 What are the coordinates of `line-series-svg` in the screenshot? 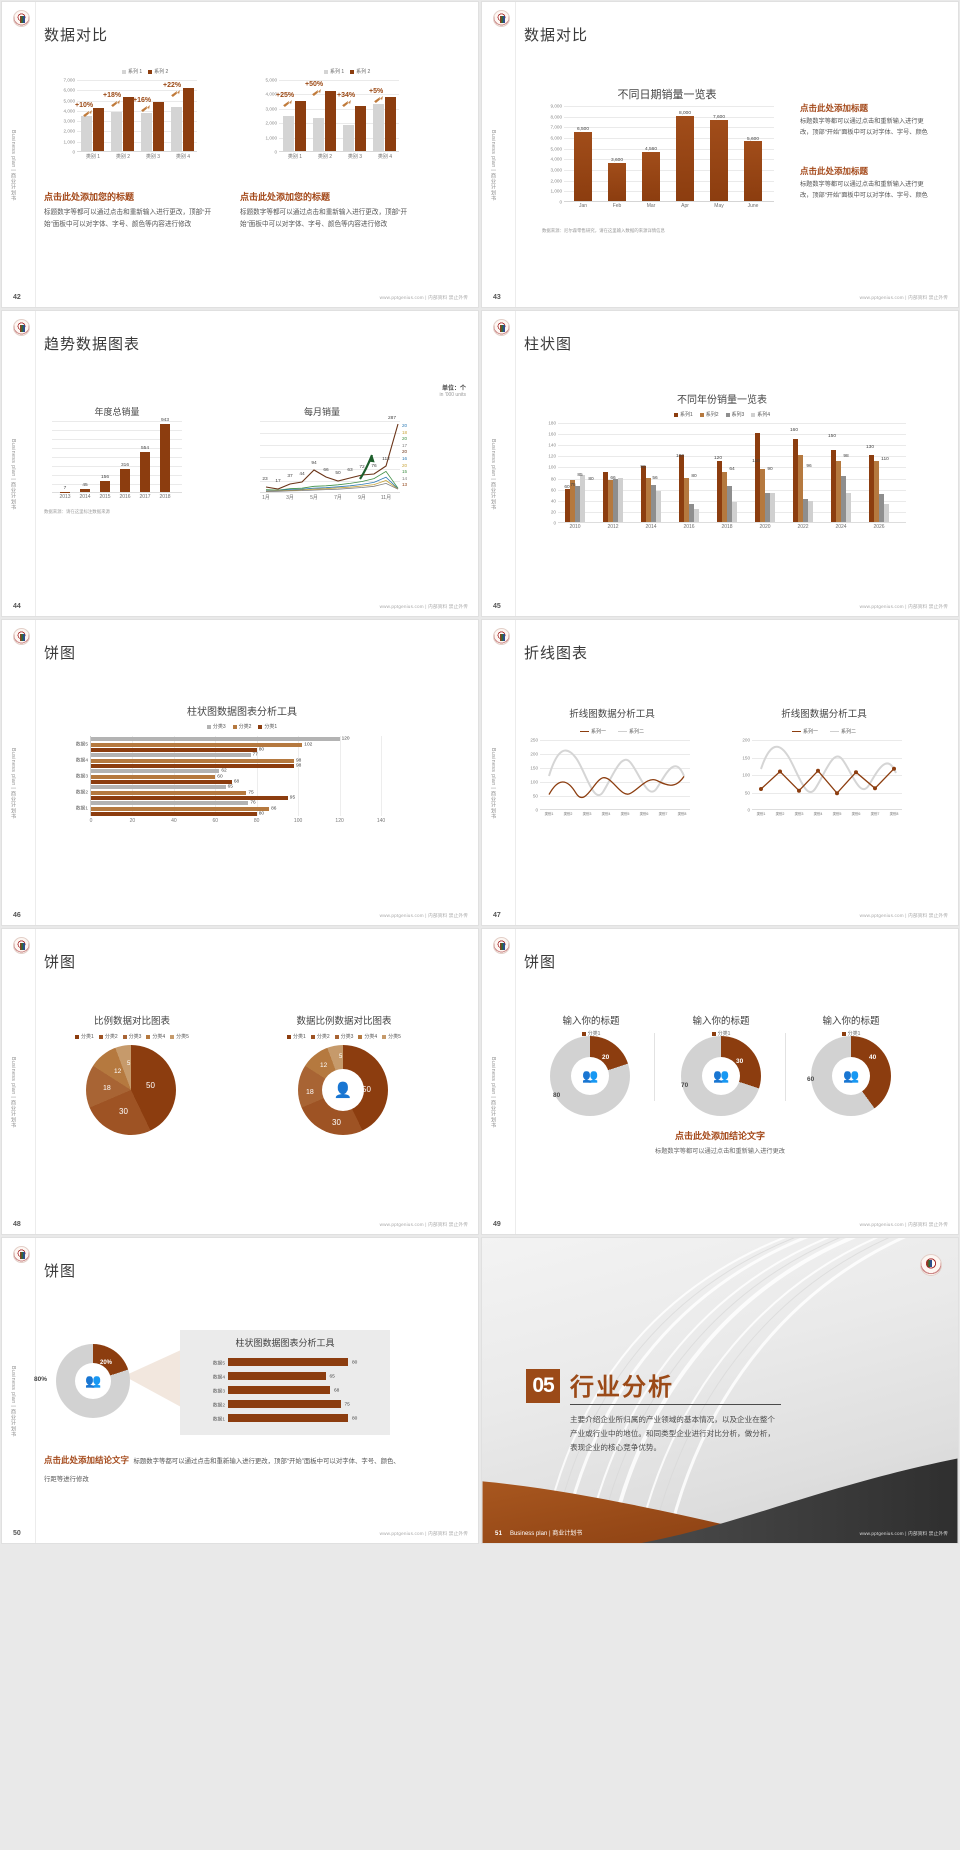 It's located at (616, 773).